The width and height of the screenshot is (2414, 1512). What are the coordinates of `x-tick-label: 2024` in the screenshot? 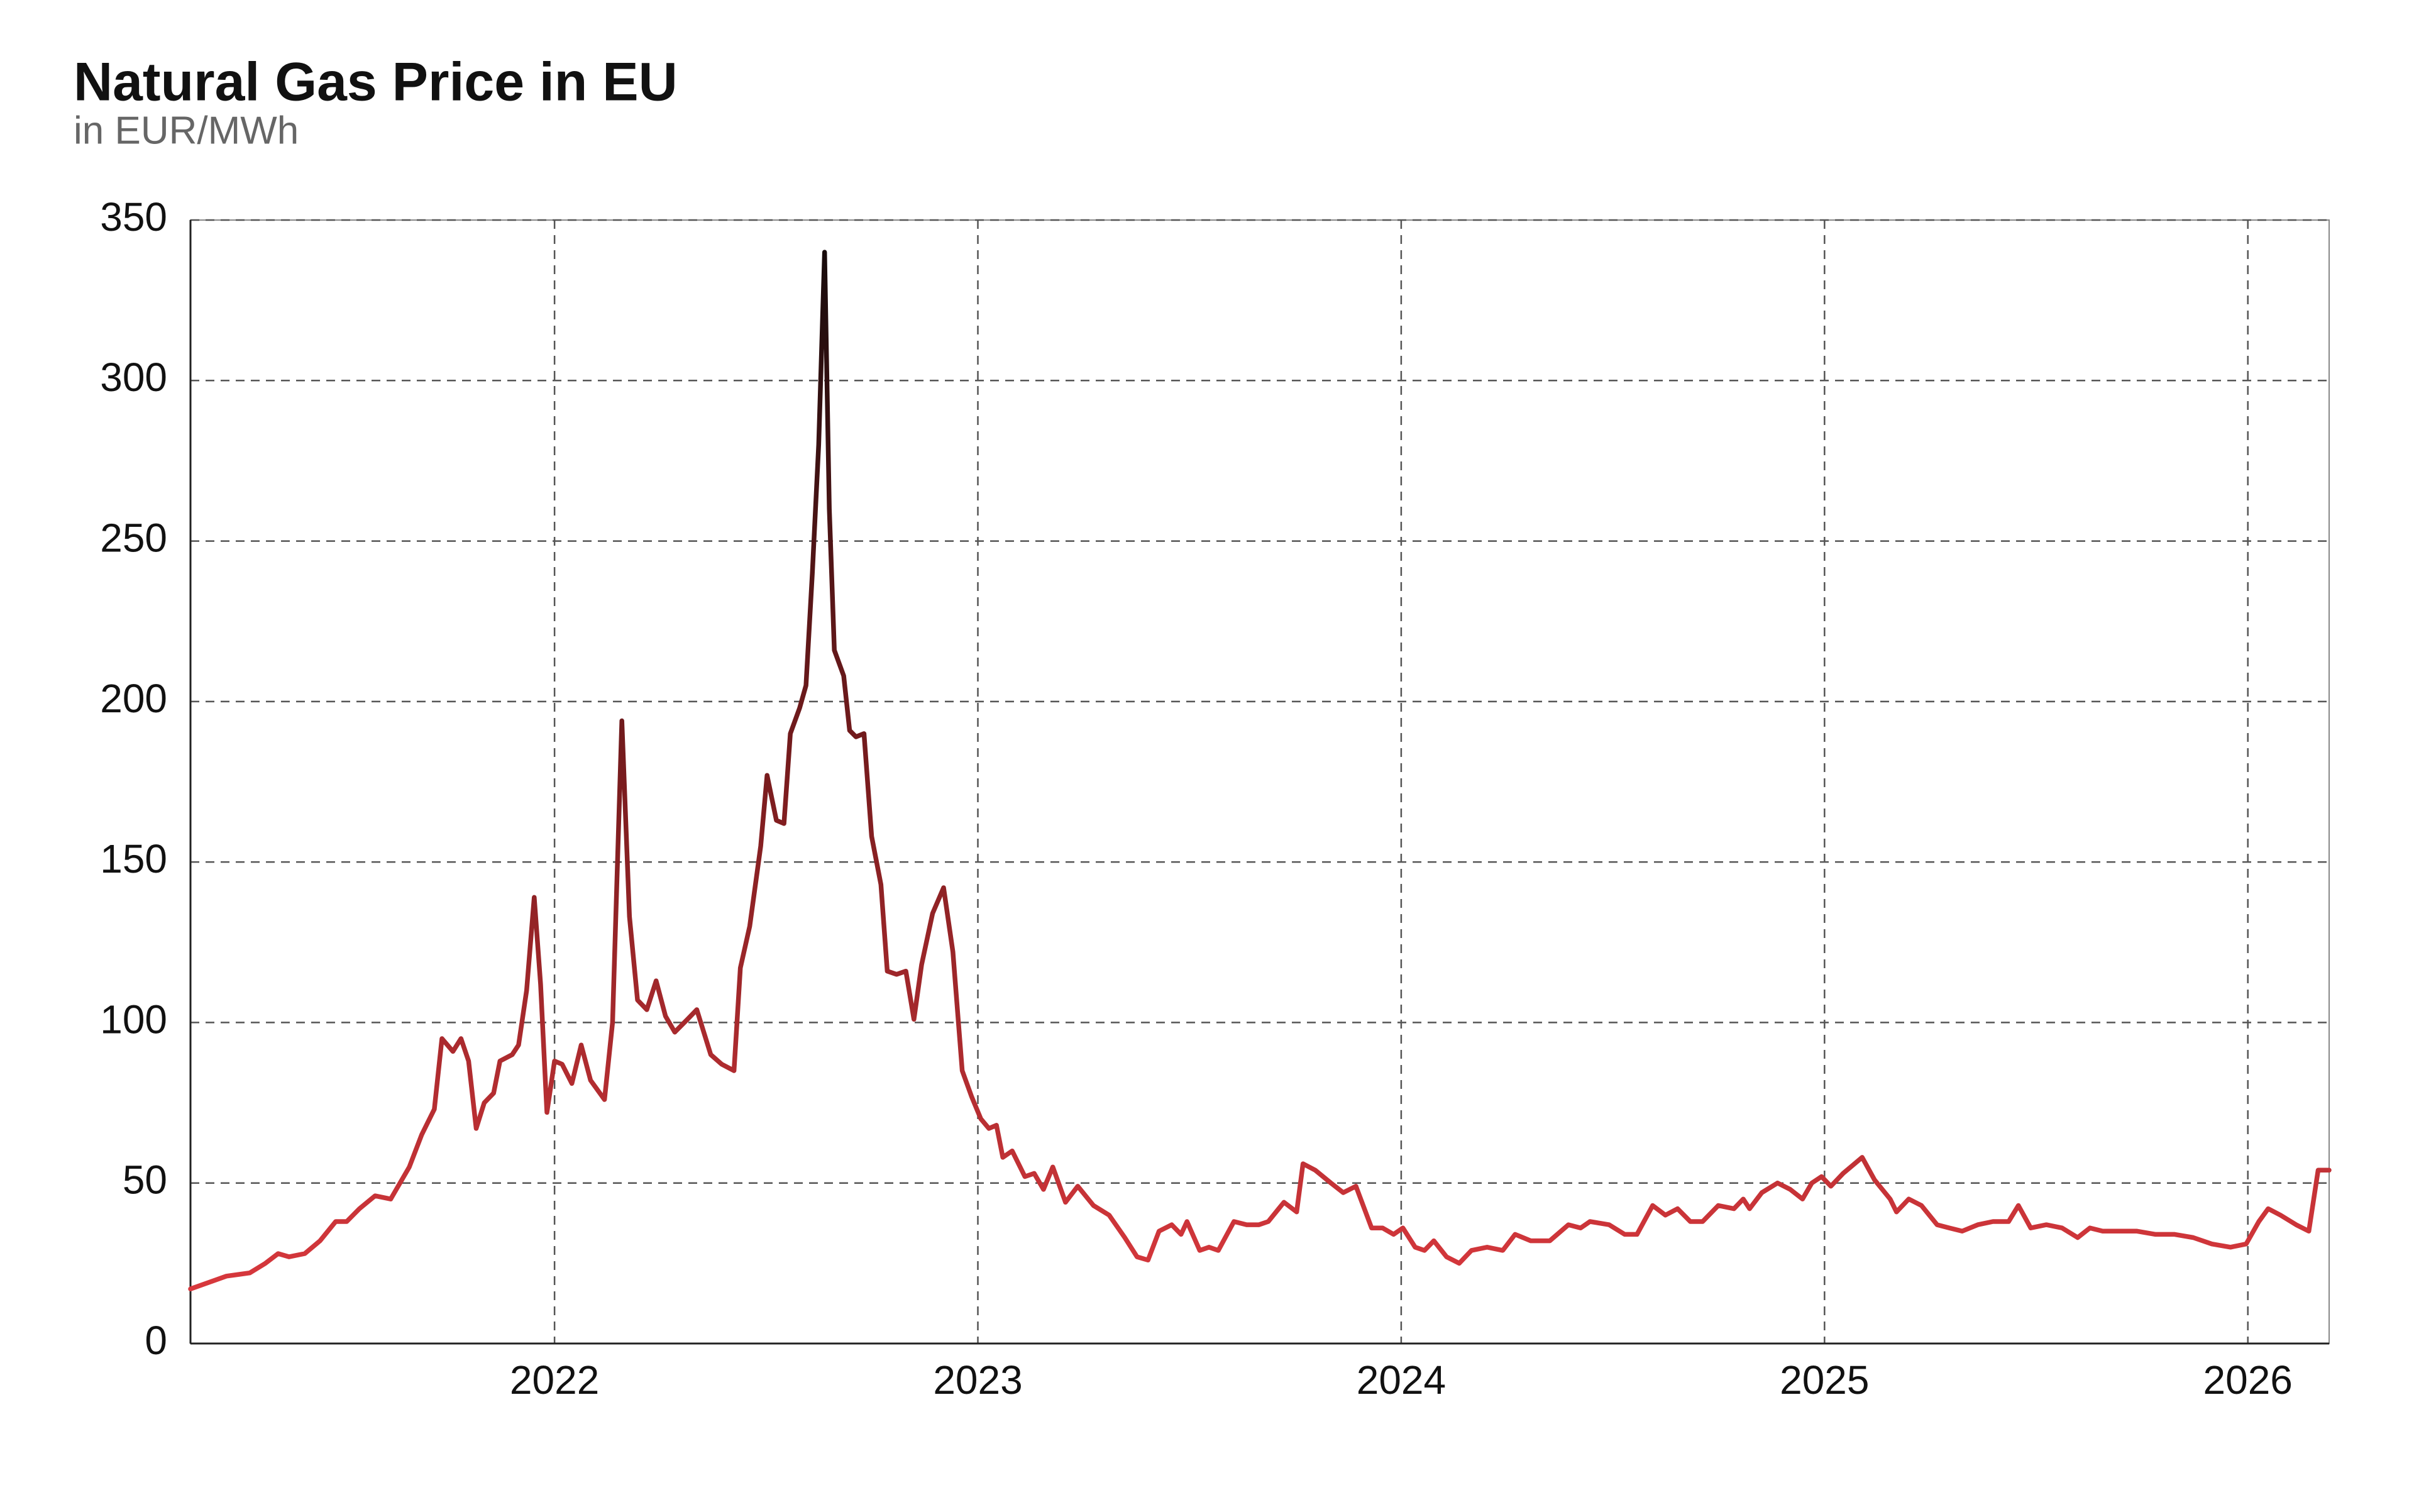 It's located at (1401, 1380).